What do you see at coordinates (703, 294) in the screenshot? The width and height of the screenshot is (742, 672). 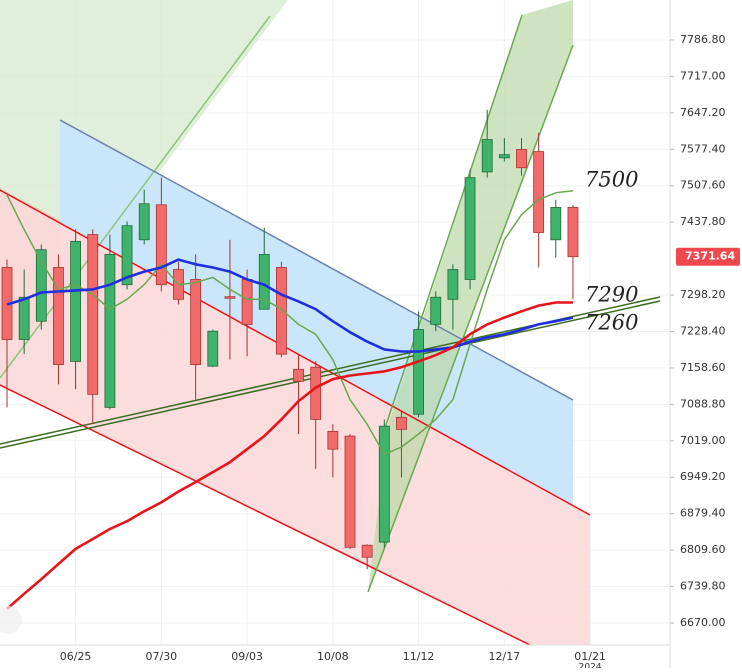 I see `y-tick-label: 7298.20` at bounding box center [703, 294].